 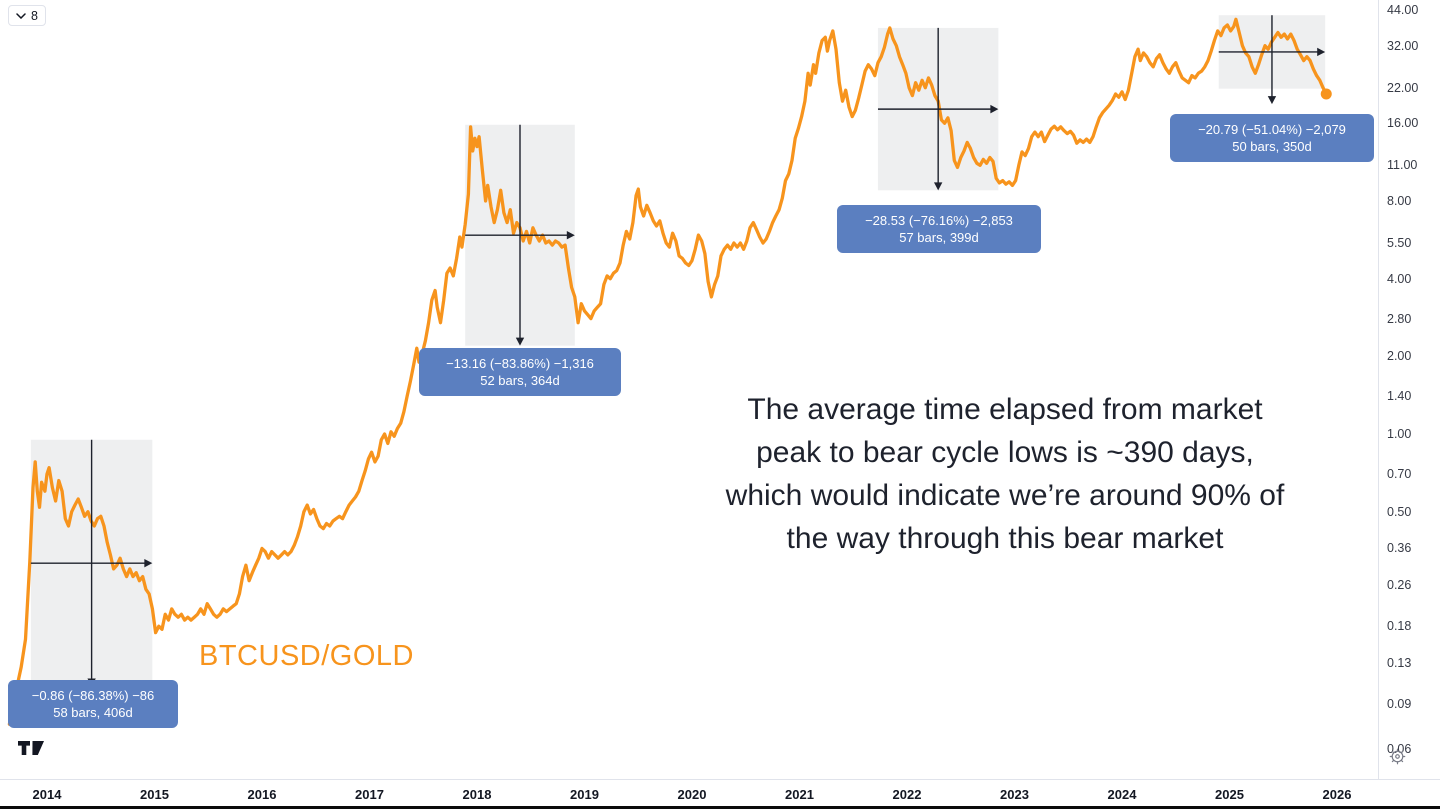 I want to click on price-axis-label: 8.00, so click(x=1399, y=201).